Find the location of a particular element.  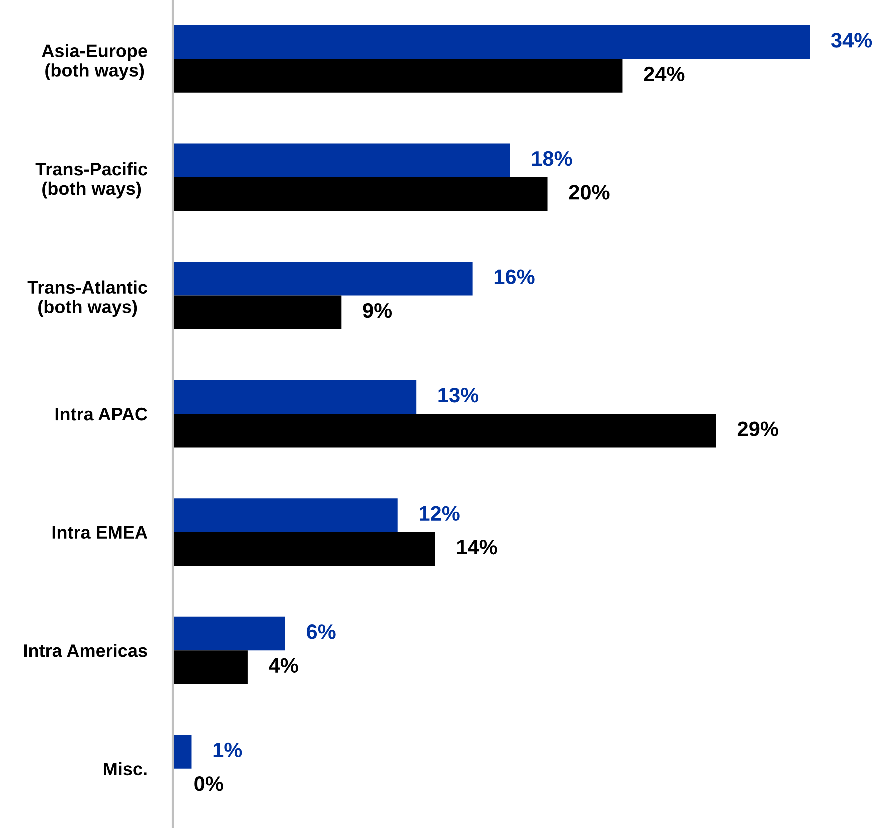

data-label: 16% is located at coordinates (514, 277).